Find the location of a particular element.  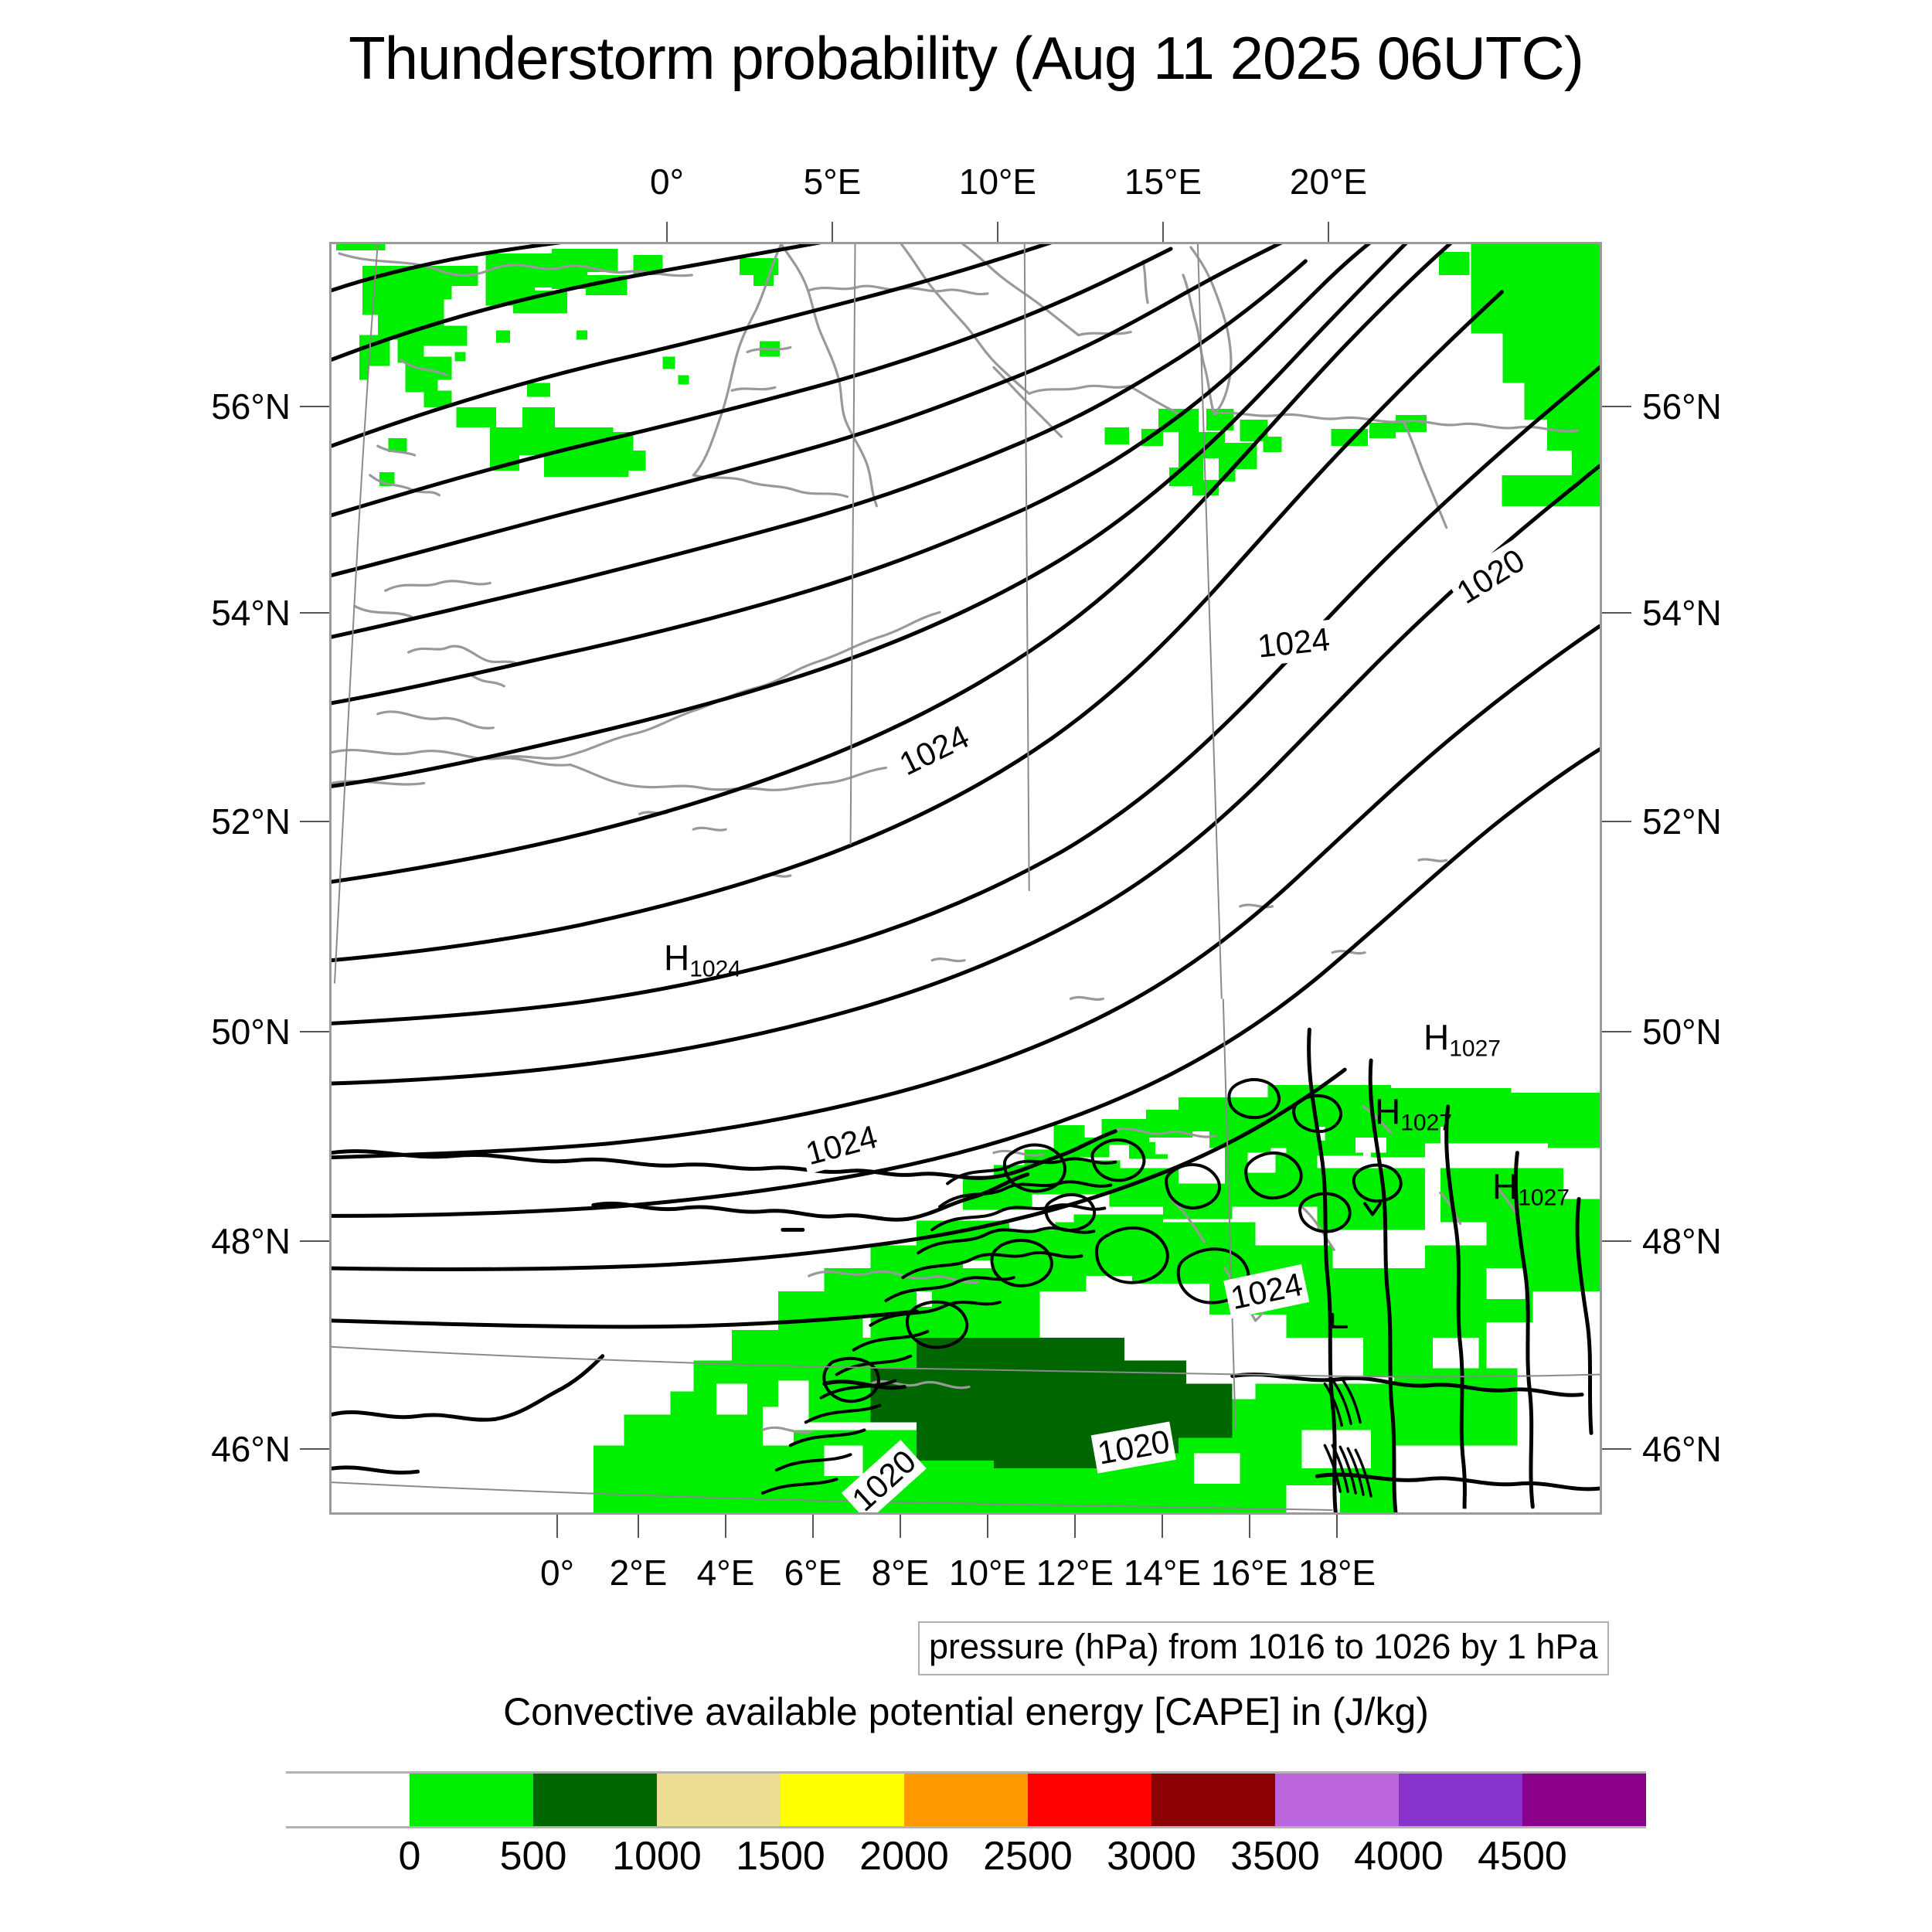

colorbar-tick-label: 2000 is located at coordinates (904, 1856).